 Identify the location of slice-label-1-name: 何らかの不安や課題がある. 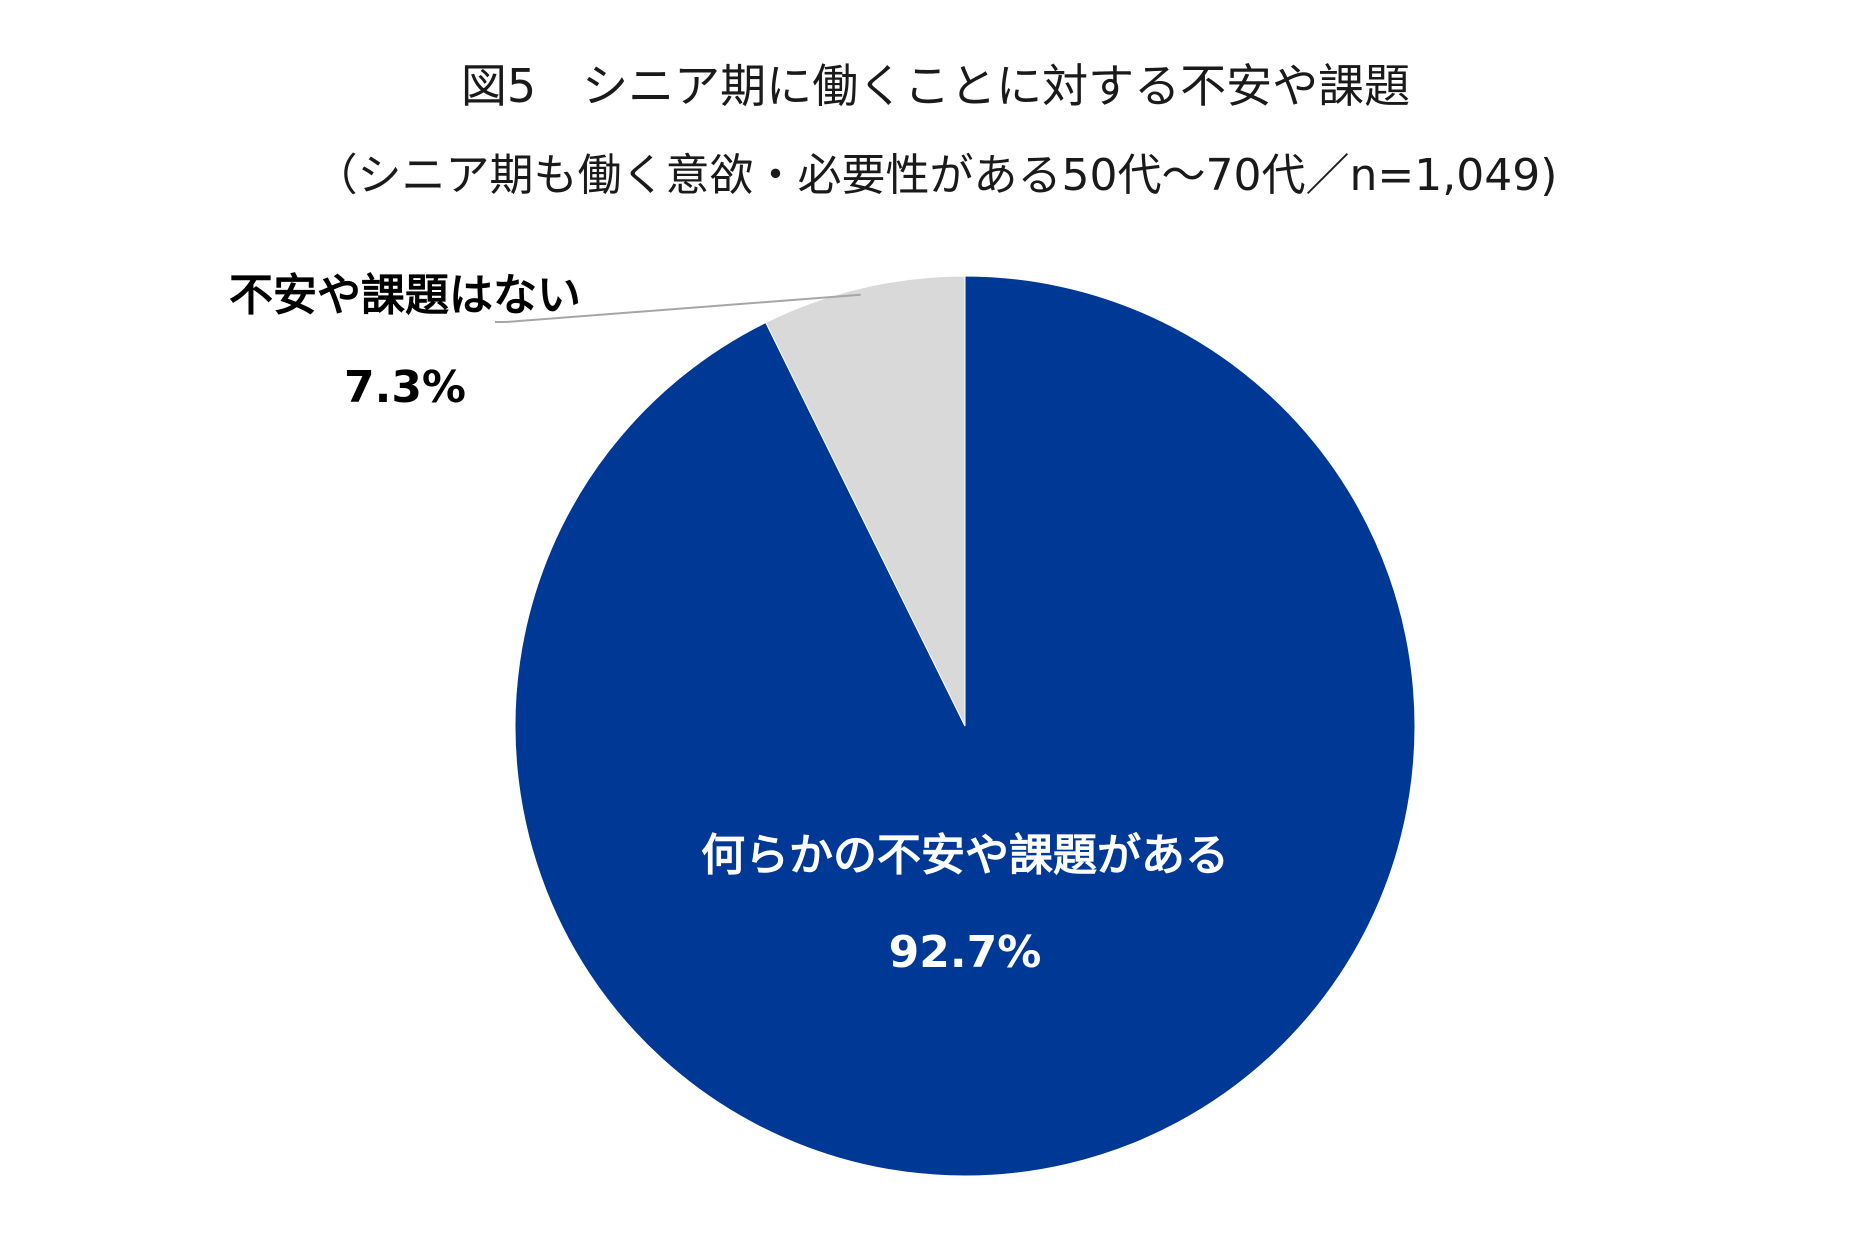
(965, 855).